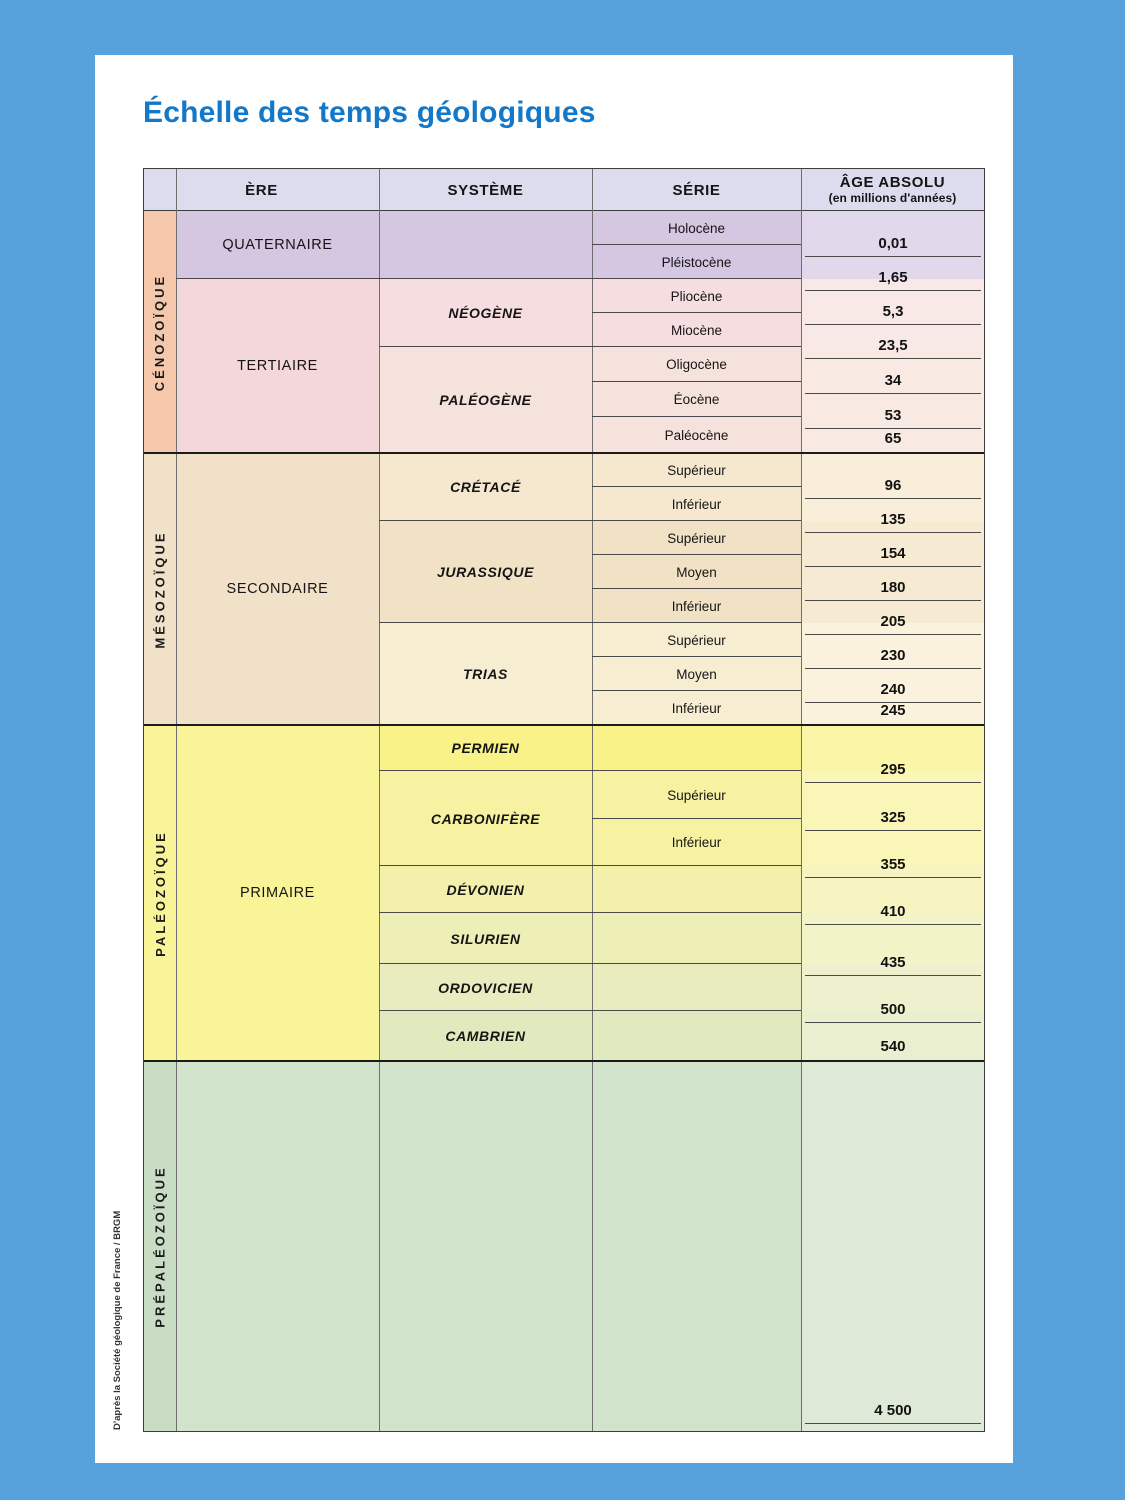  Describe the element at coordinates (893, 555) in the screenshot. I see `age-value: 154` at that location.